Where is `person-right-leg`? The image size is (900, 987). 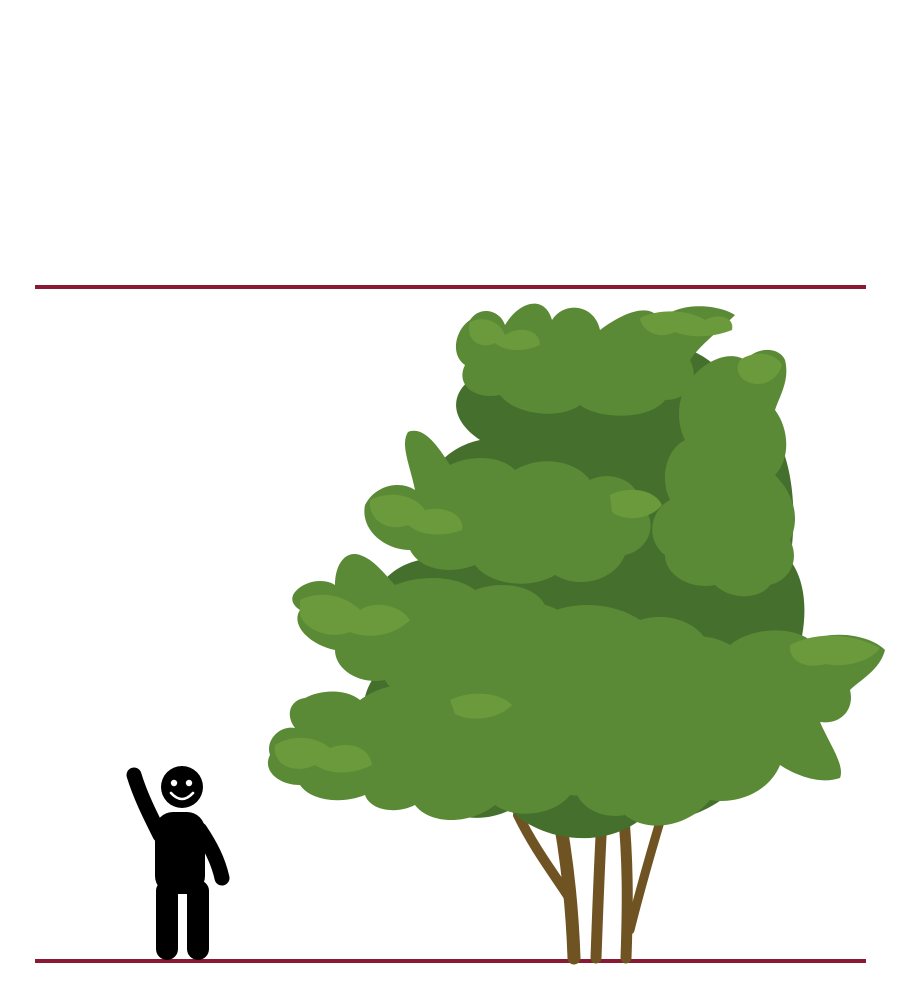
person-right-leg is located at coordinates (198, 920).